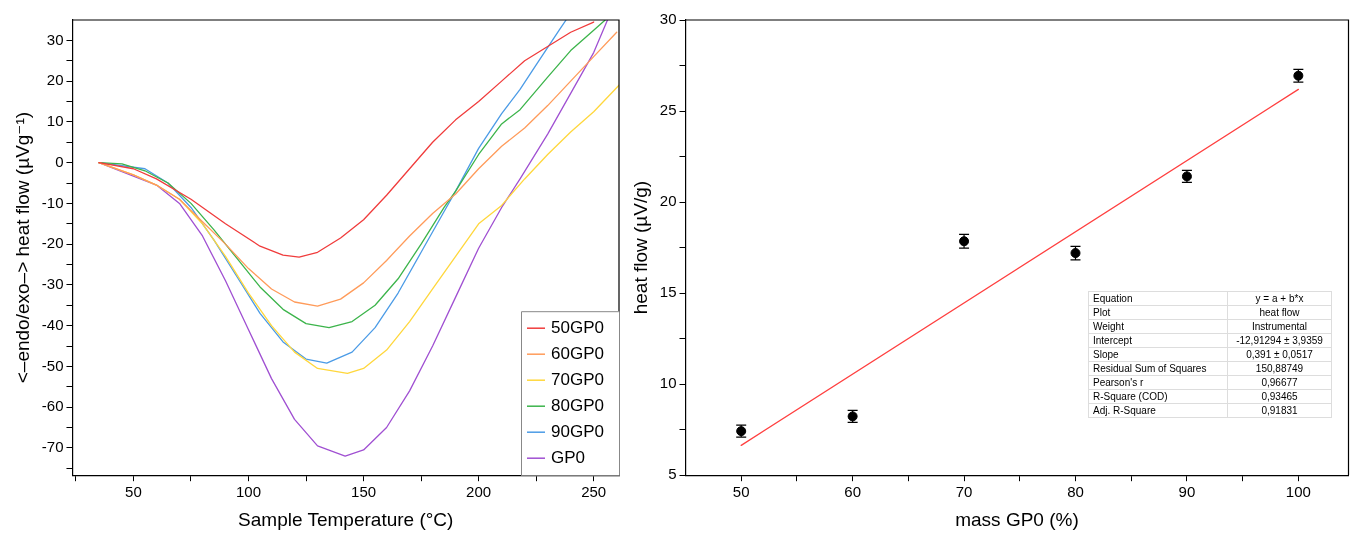  Describe the element at coordinates (52, 202) in the screenshot. I see `y-tick-label: -10` at that location.